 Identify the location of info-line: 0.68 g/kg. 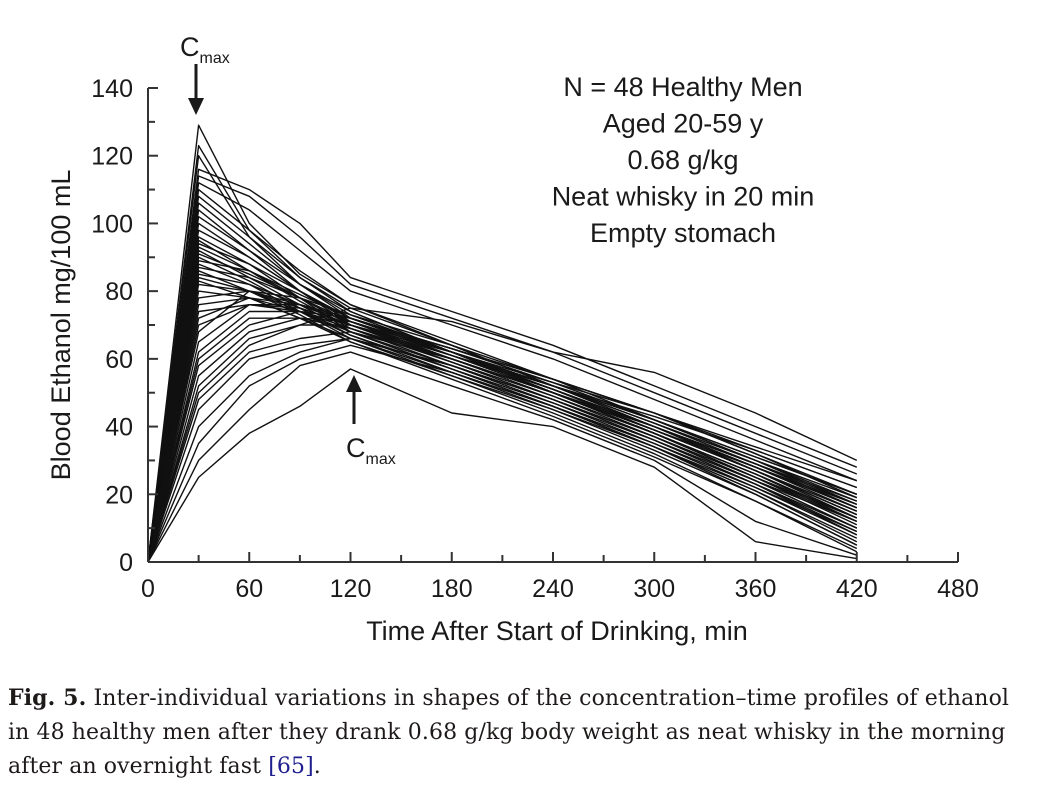
(682, 160).